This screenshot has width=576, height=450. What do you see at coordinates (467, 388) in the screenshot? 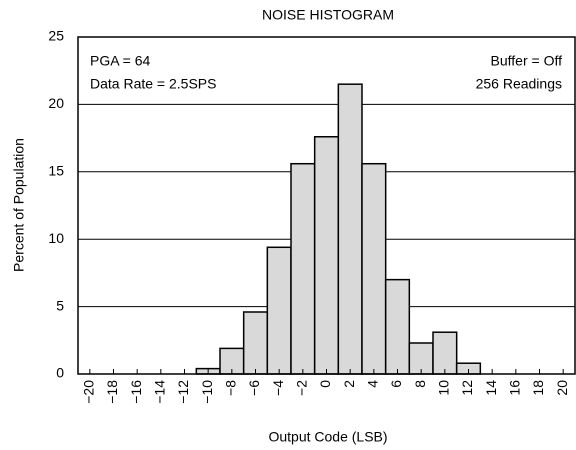
I see `x-tick-label: 12` at bounding box center [467, 388].